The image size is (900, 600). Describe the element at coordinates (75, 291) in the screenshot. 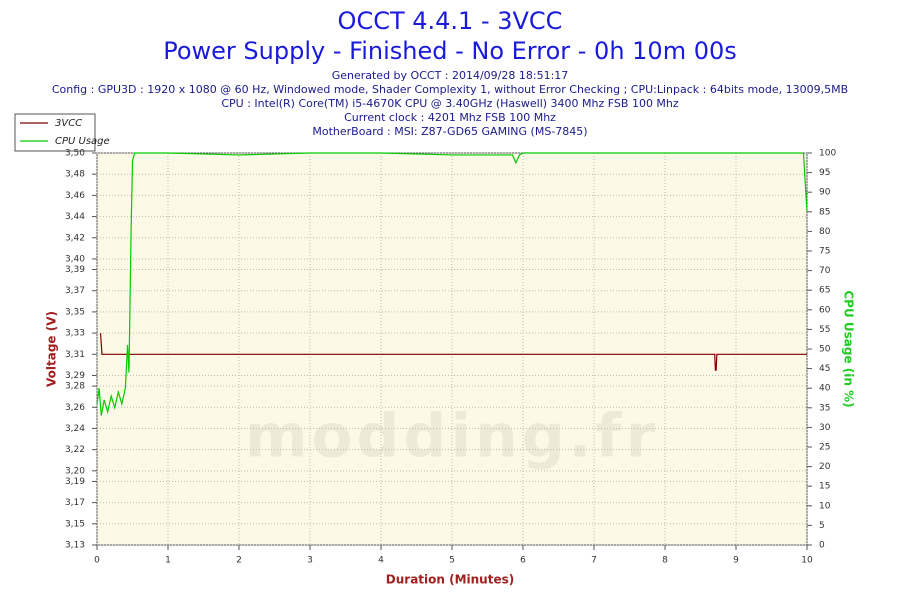

I see `y-tick-label: 3,37` at that location.